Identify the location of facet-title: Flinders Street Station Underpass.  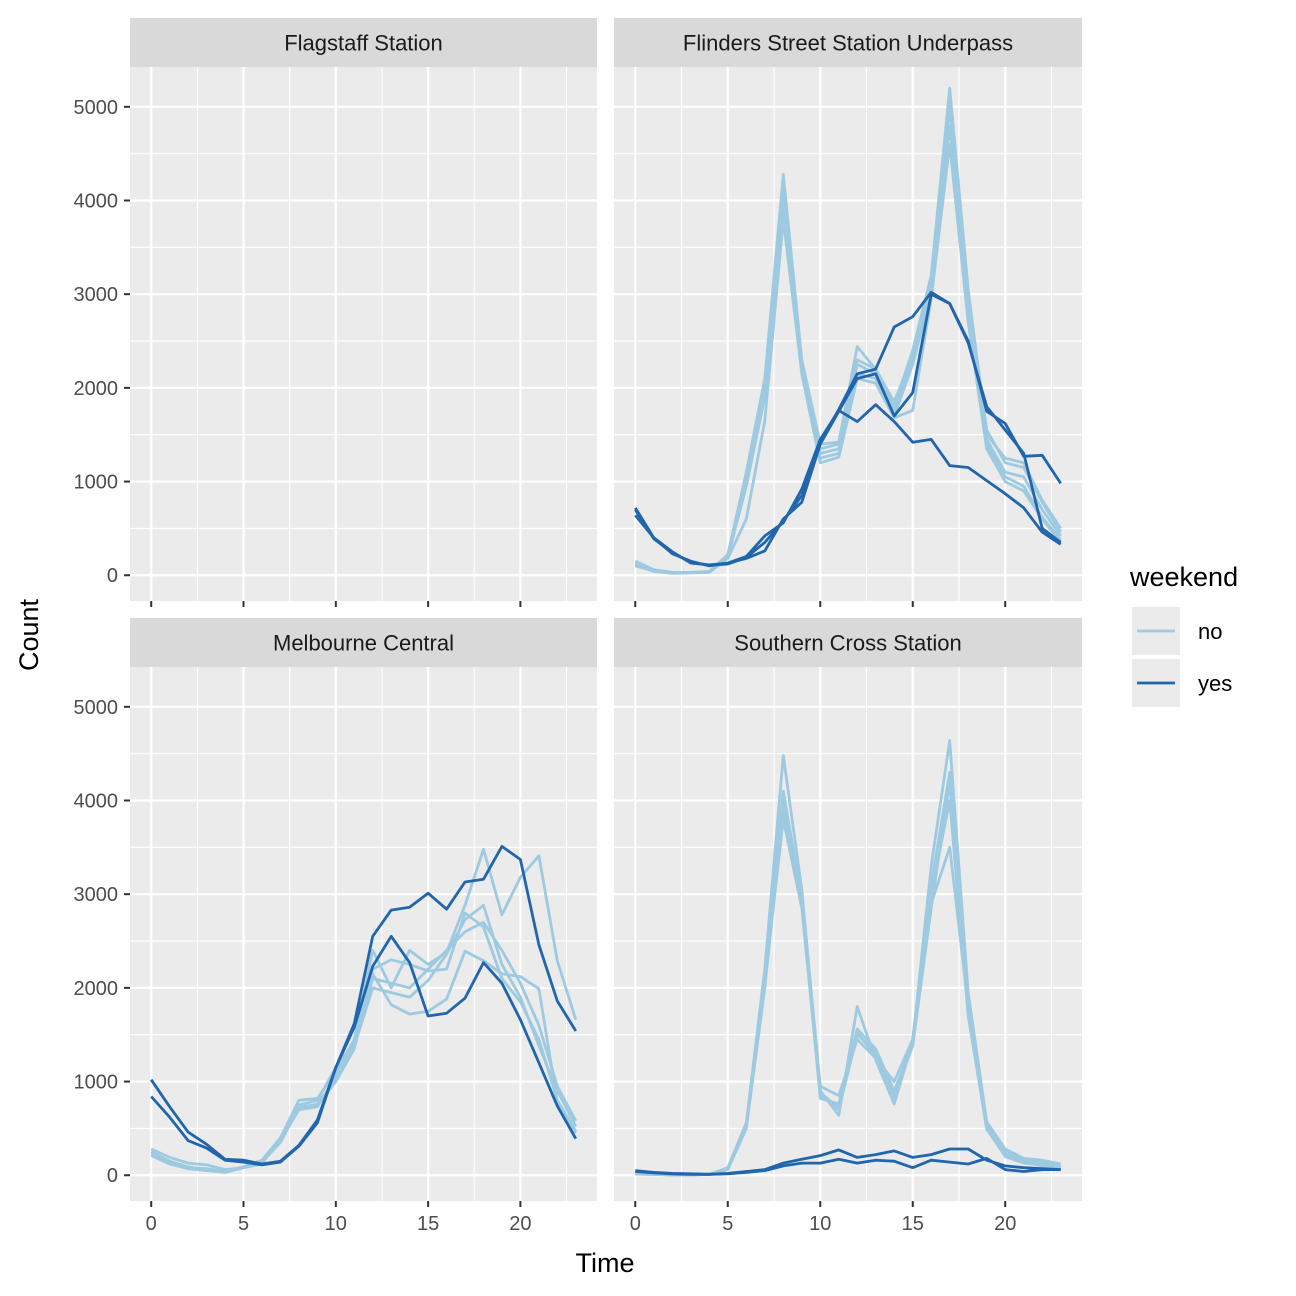
(848, 43).